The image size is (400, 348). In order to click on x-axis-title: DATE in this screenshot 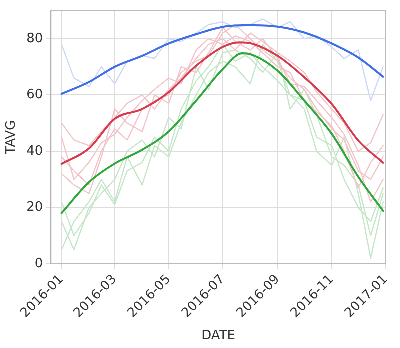, I will do `click(219, 336)`.